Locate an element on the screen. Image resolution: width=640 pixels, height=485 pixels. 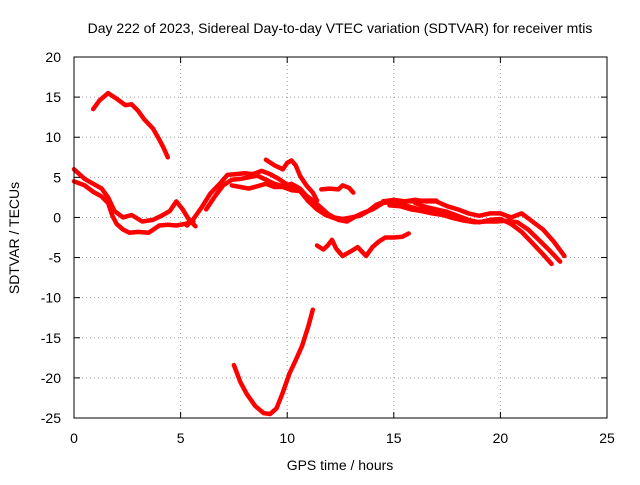
y-tick-label: -5 is located at coordinates (55, 258).